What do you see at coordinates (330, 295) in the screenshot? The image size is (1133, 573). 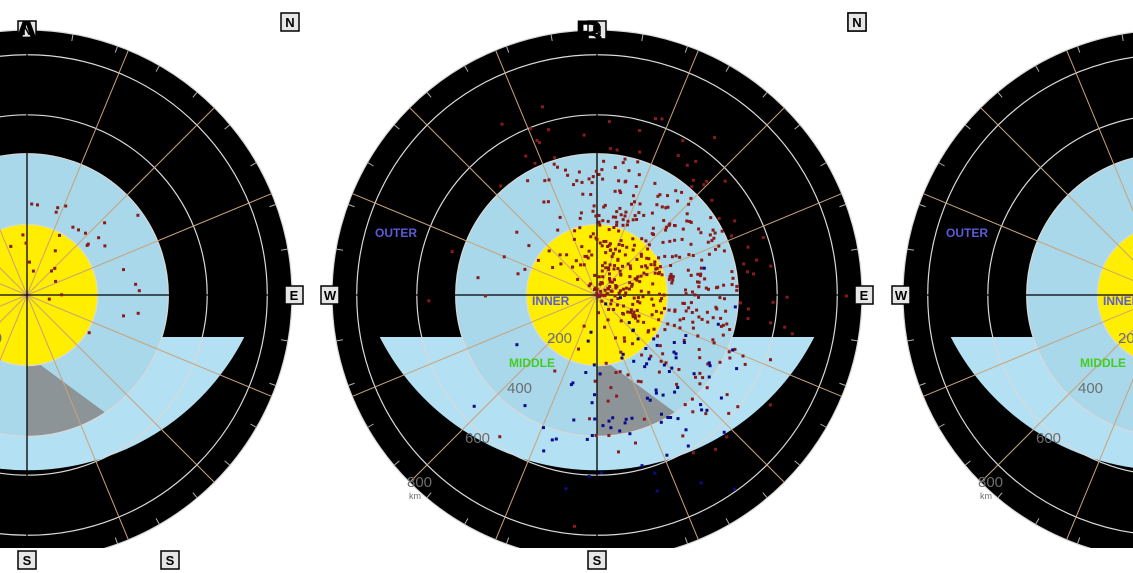 I see `west-marker: W` at bounding box center [330, 295].